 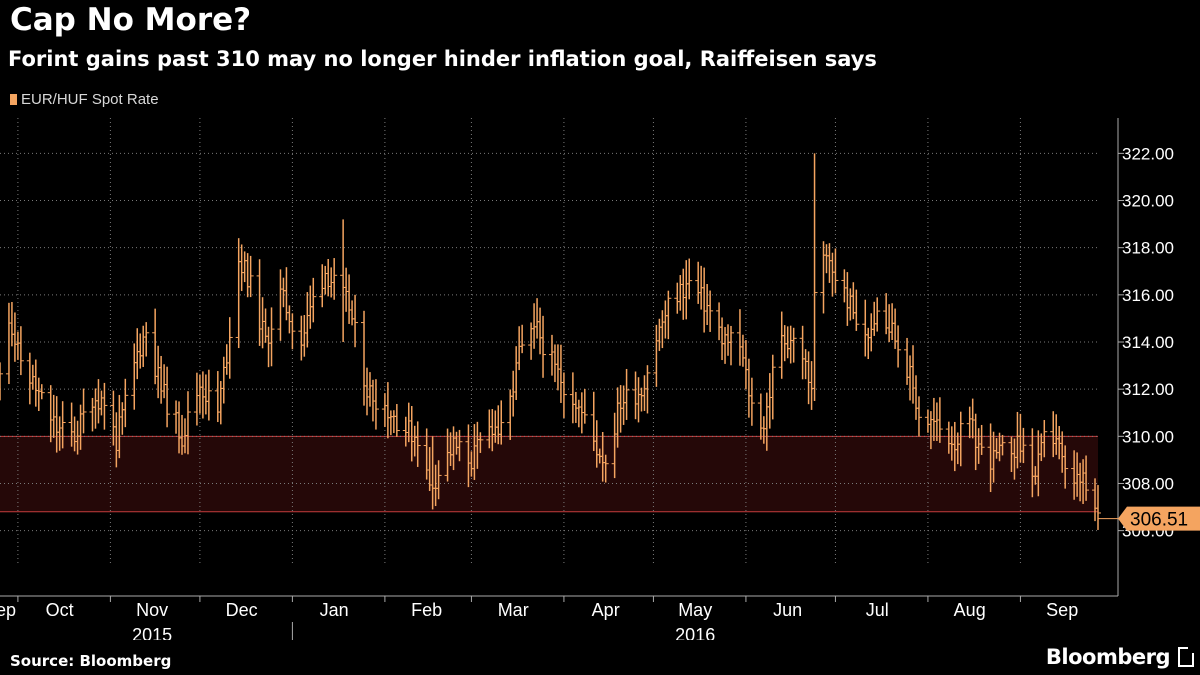 I want to click on y-tick-label: 312.00, so click(x=1148, y=389).